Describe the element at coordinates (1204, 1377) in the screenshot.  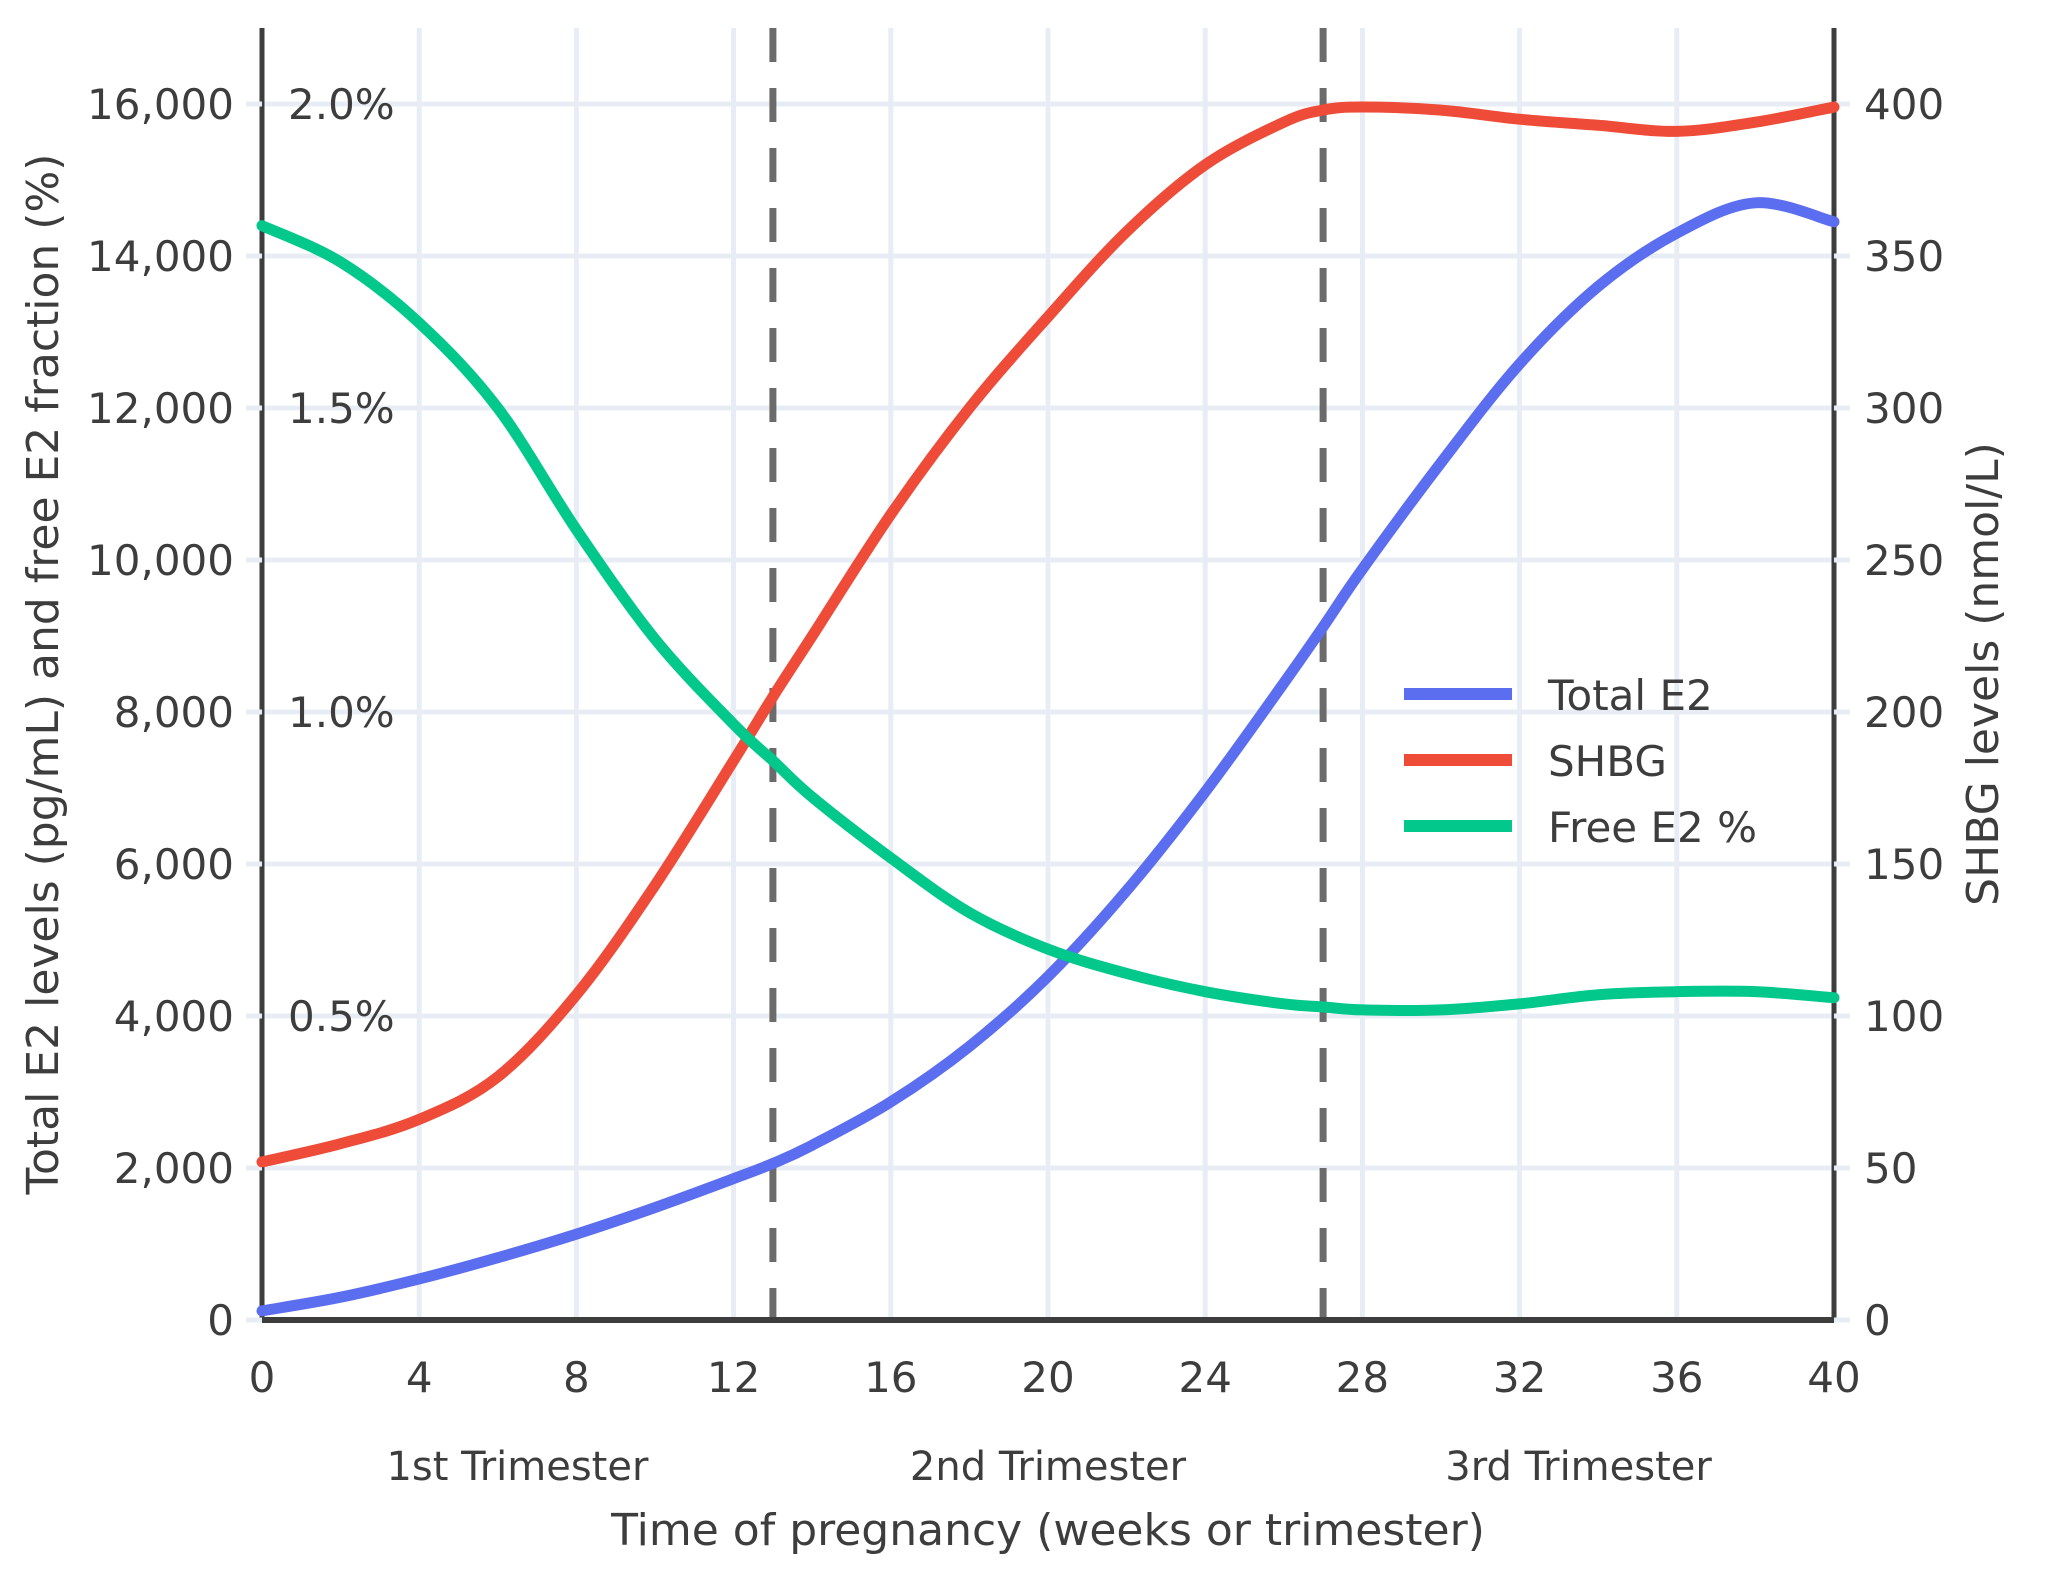
I see `x-tick-label: 24` at that location.